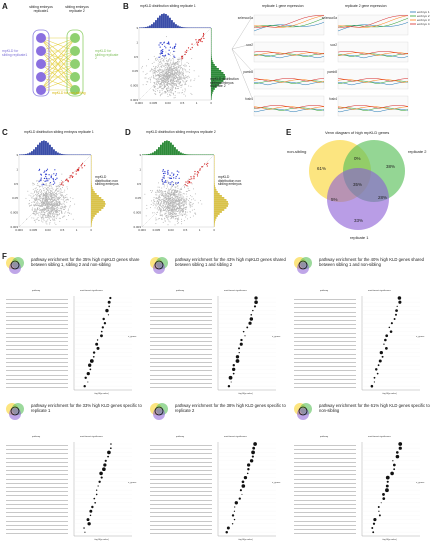 This screenshot has height=550, width=438. What do you see at coordinates (420, 483) in the screenshot?
I see `dot-plot-legend: n_genes` at bounding box center [420, 483].